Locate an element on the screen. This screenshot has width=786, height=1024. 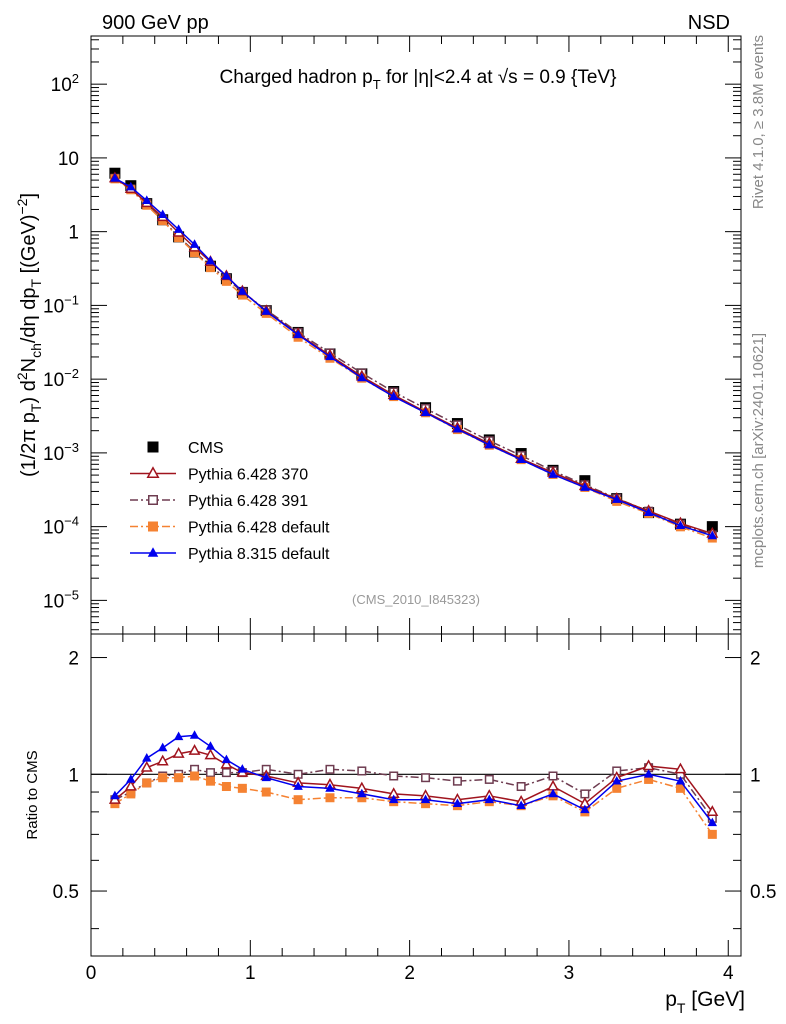
ratio-y-tick-label-left: 0.5 is located at coordinates (66, 892).